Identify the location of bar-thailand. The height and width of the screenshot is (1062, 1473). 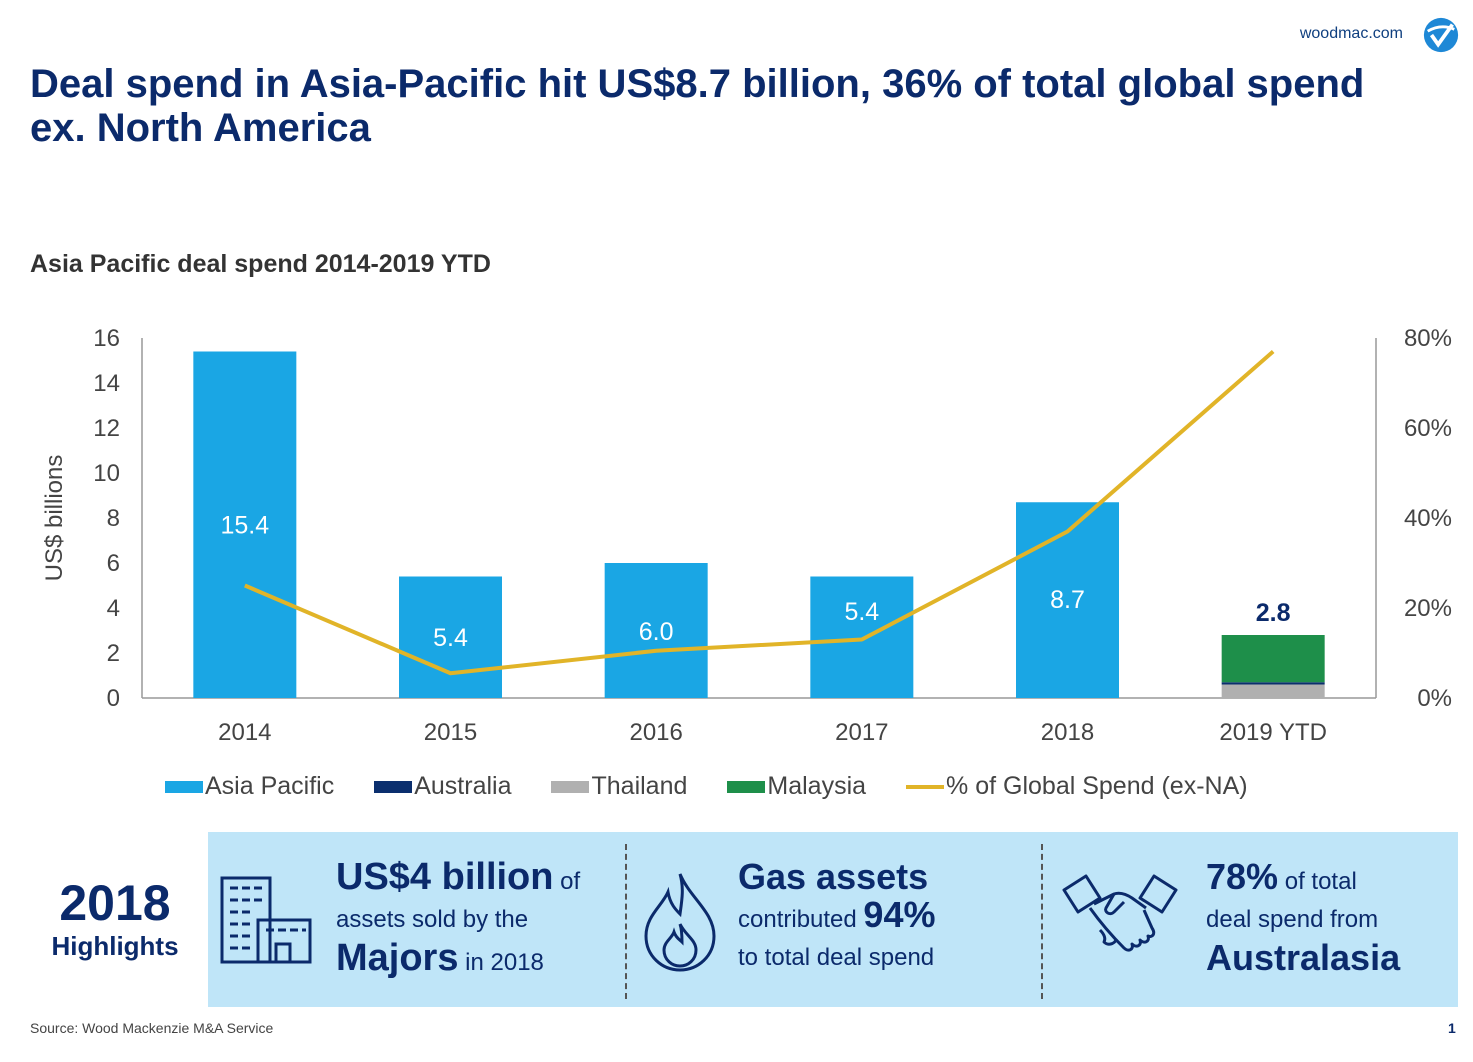
(1273, 691).